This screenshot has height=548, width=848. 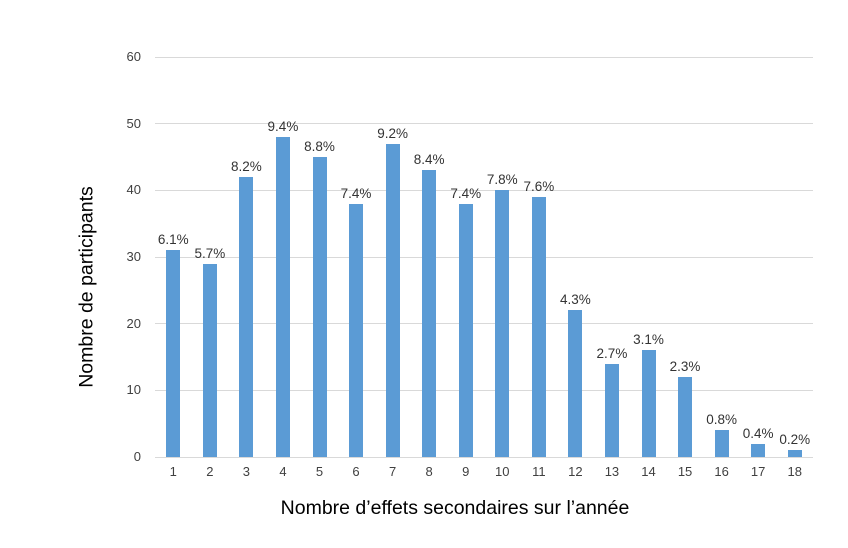 I want to click on bar-value-label: 9.2%, so click(x=392, y=133).